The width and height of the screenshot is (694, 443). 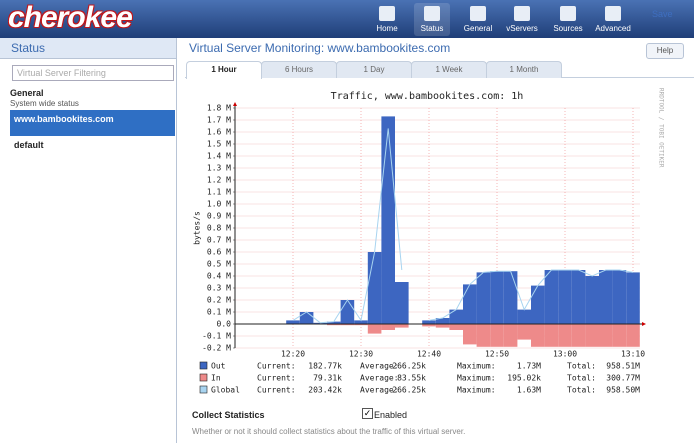 I want to click on y-tick-label: 1.2 M, so click(x=219, y=180).